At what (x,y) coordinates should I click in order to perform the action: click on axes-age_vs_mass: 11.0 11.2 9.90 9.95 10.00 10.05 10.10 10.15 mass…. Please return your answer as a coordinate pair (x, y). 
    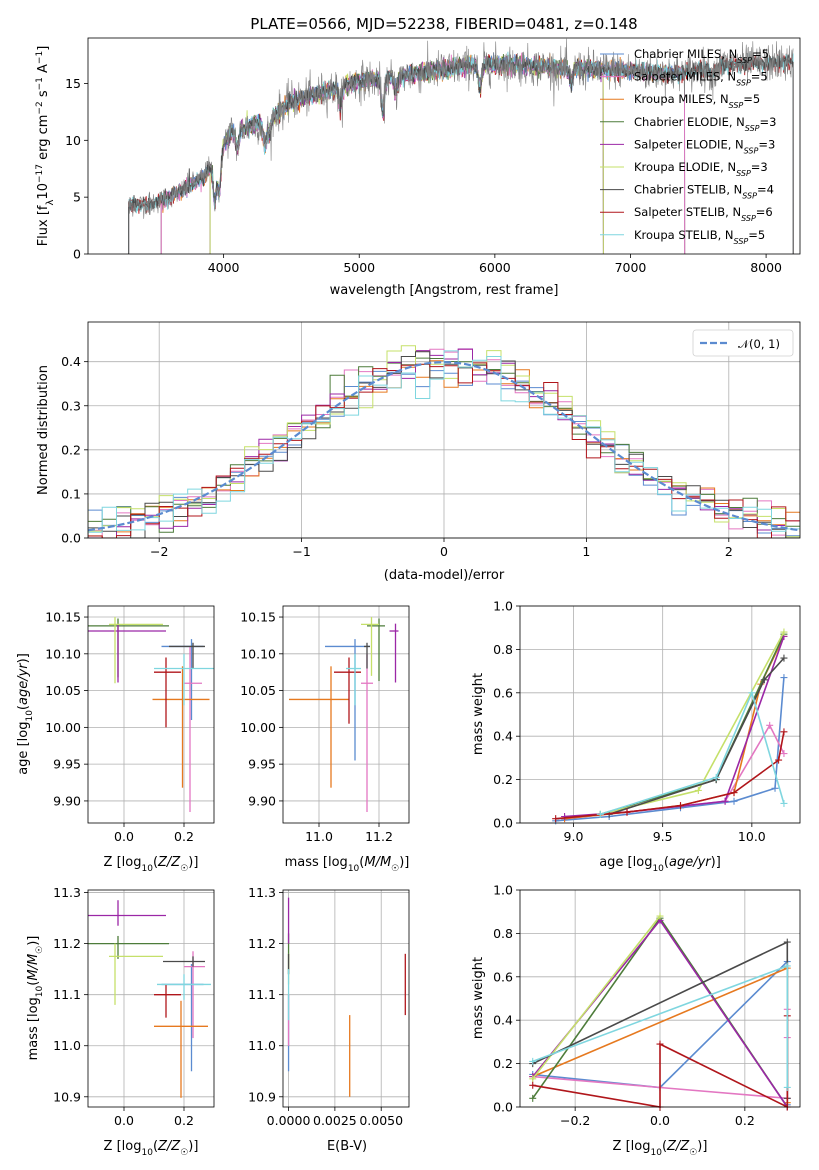
    Looking at the image, I should click on (325, 739).